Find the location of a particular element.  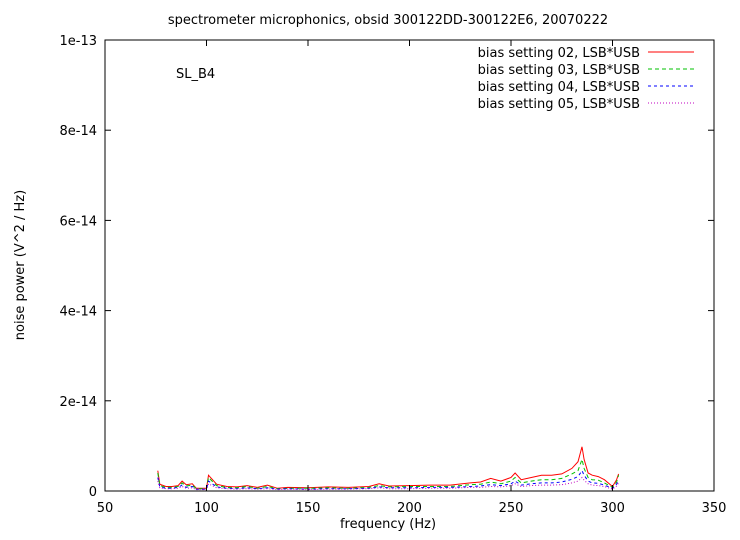

legend-label: bias setting 02, LSB*USB is located at coordinates (559, 53).